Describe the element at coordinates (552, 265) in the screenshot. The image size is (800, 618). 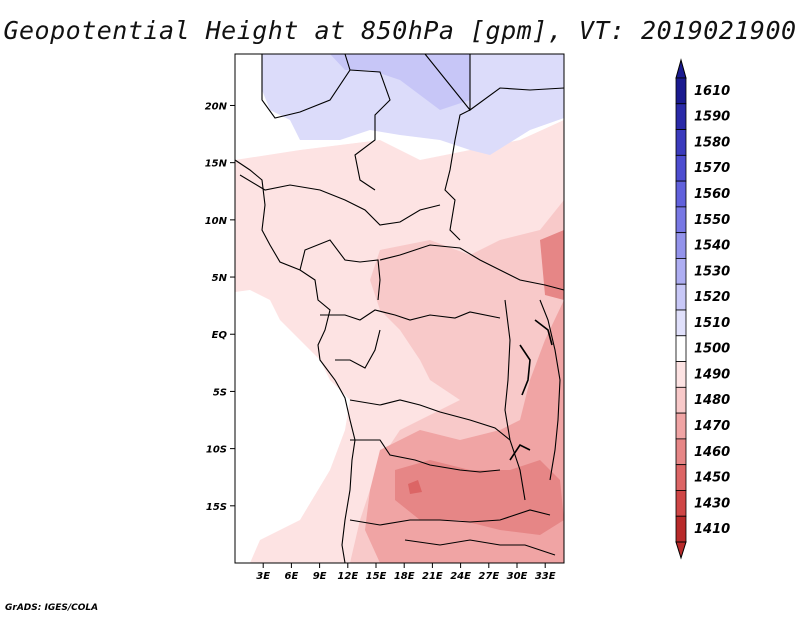
I see `contour-1470-east` at that location.